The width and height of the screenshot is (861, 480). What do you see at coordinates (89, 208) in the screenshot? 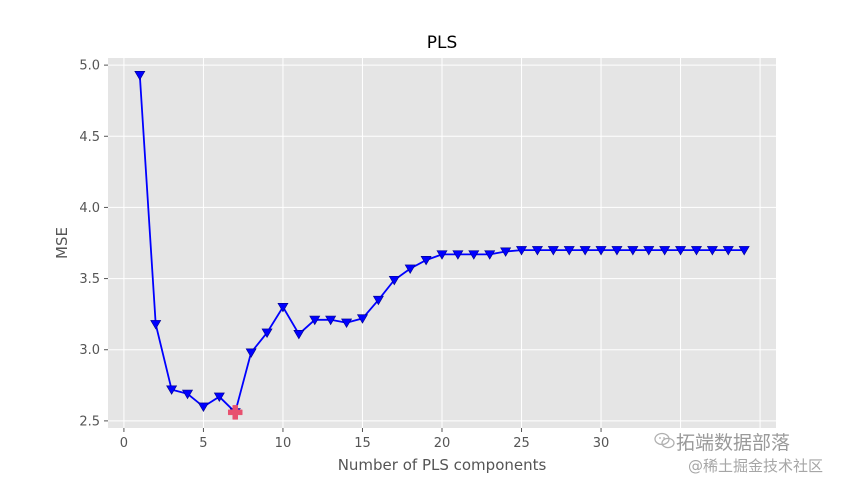
I see `y-tick-label: 4.0` at bounding box center [89, 208].